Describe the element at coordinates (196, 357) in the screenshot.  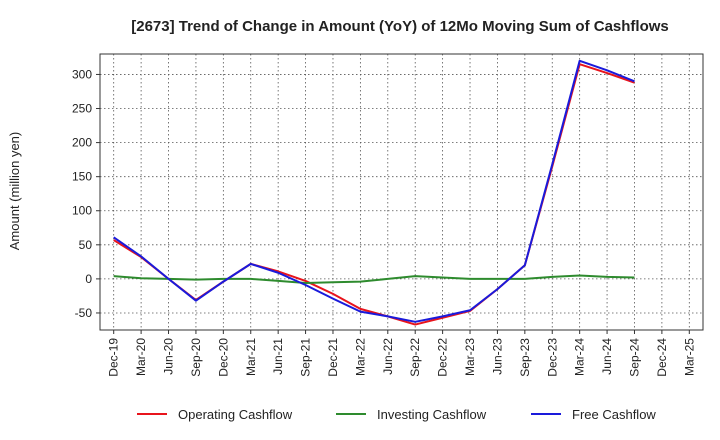
I see `x-tick-label: Sep-20` at that location.